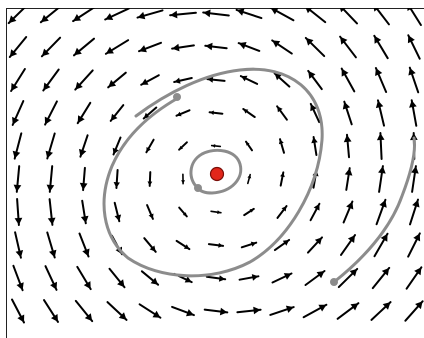  Describe the element at coordinates (216, 171) in the screenshot. I see `trajectory-inner` at that location.